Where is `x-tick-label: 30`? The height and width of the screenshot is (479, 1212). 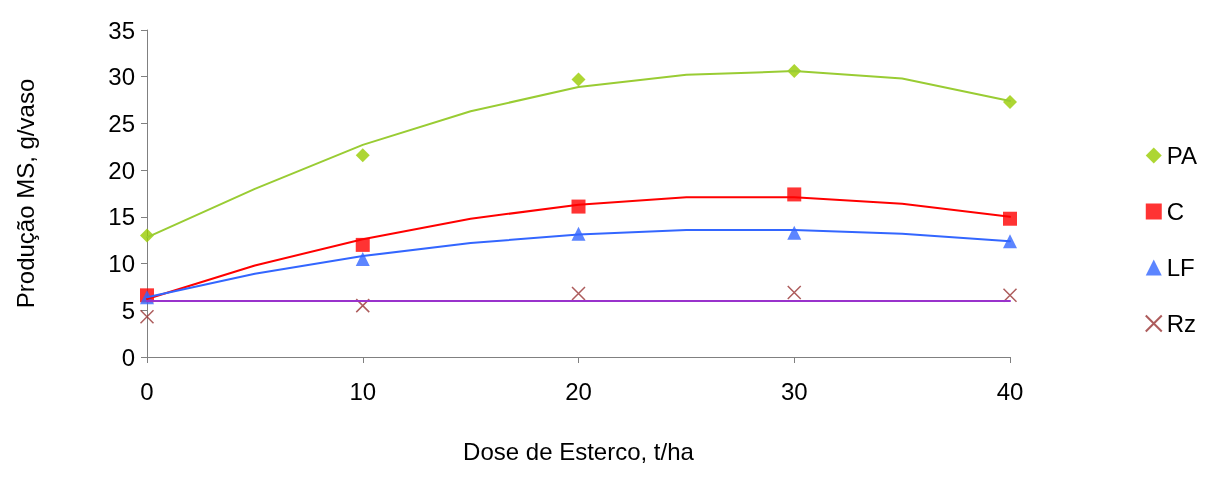 x-tick-label: 30 is located at coordinates (794, 391).